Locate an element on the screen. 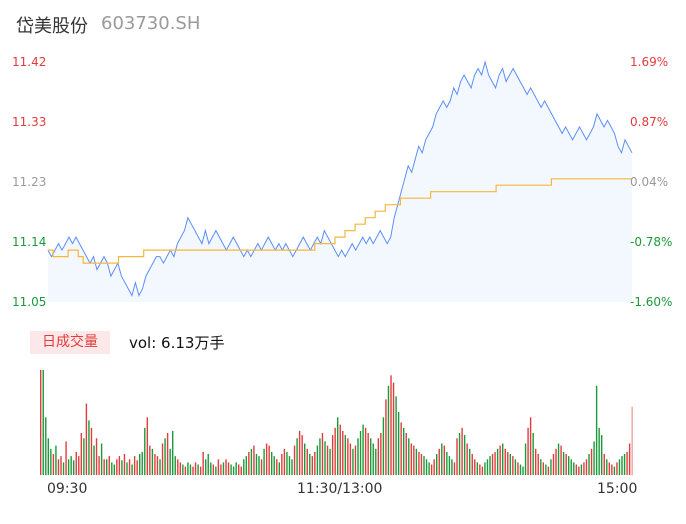  average-price-line is located at coordinates (340, 221).